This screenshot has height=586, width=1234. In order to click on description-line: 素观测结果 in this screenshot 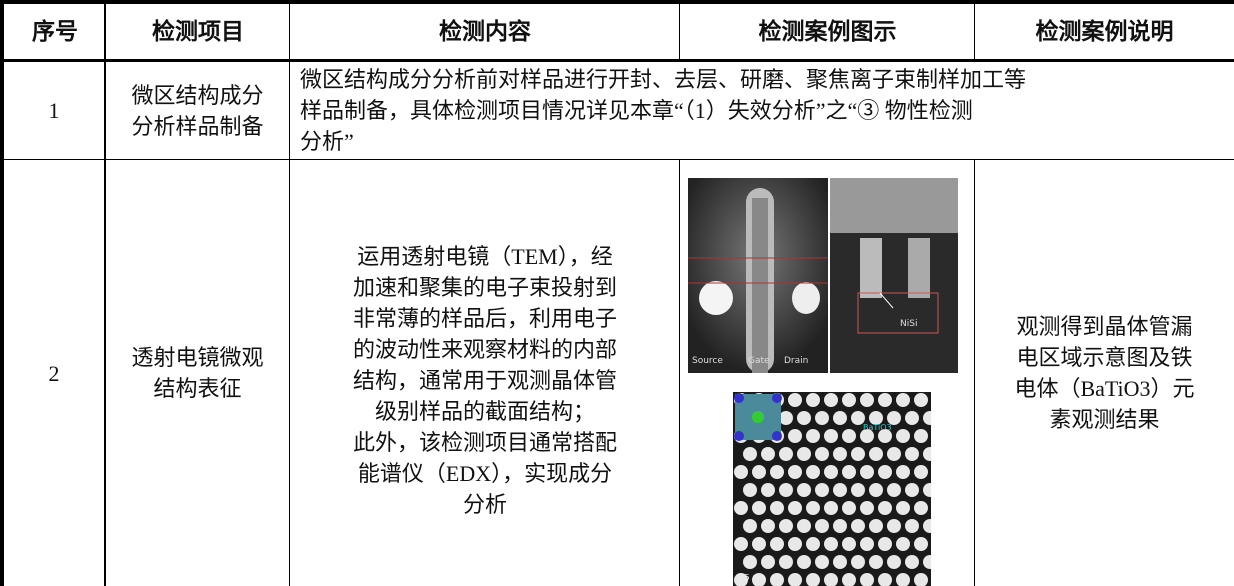, I will do `click(1104, 419)`.